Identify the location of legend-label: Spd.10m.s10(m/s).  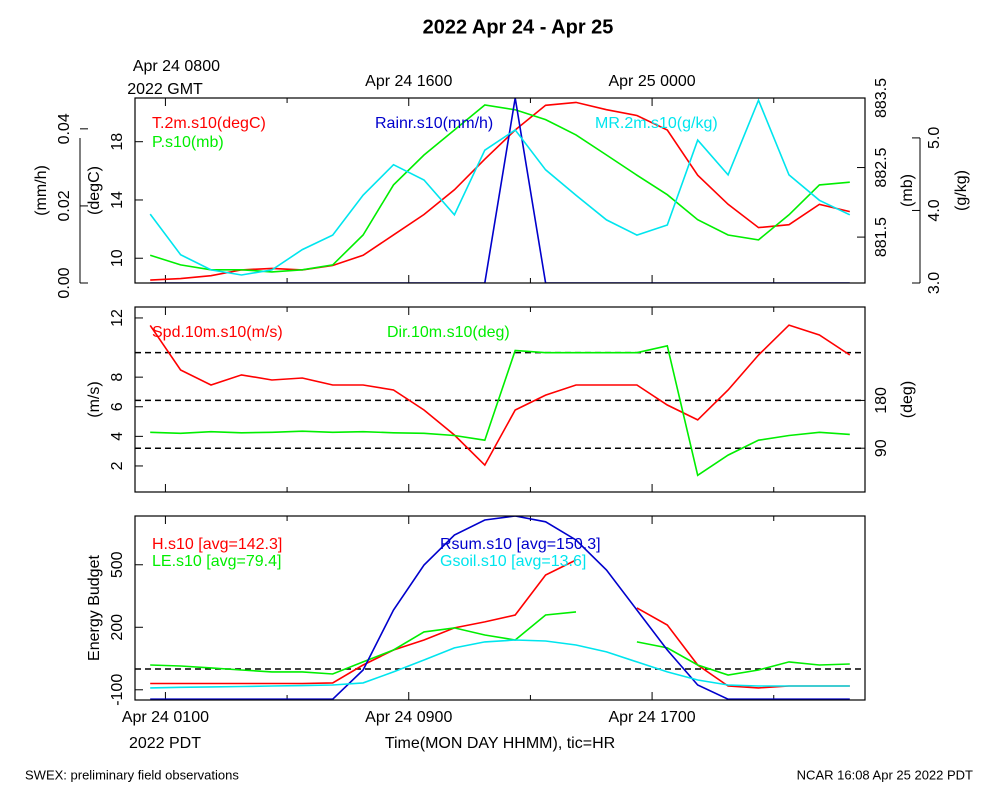
(217, 332).